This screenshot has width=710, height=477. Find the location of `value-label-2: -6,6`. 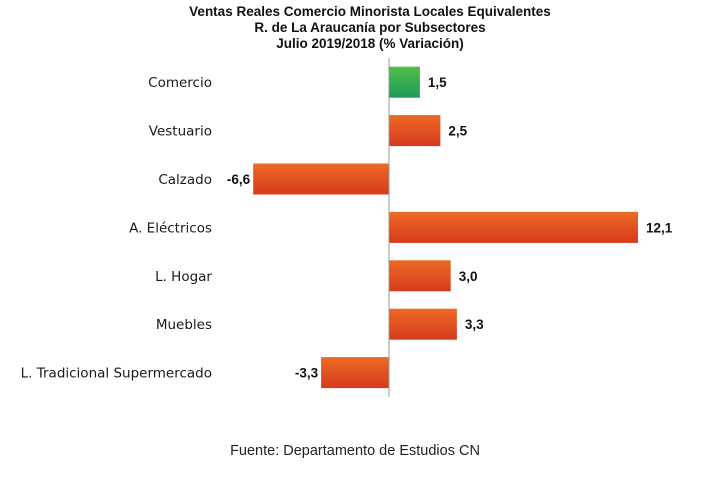

value-label-2: -6,6 is located at coordinates (239, 179).